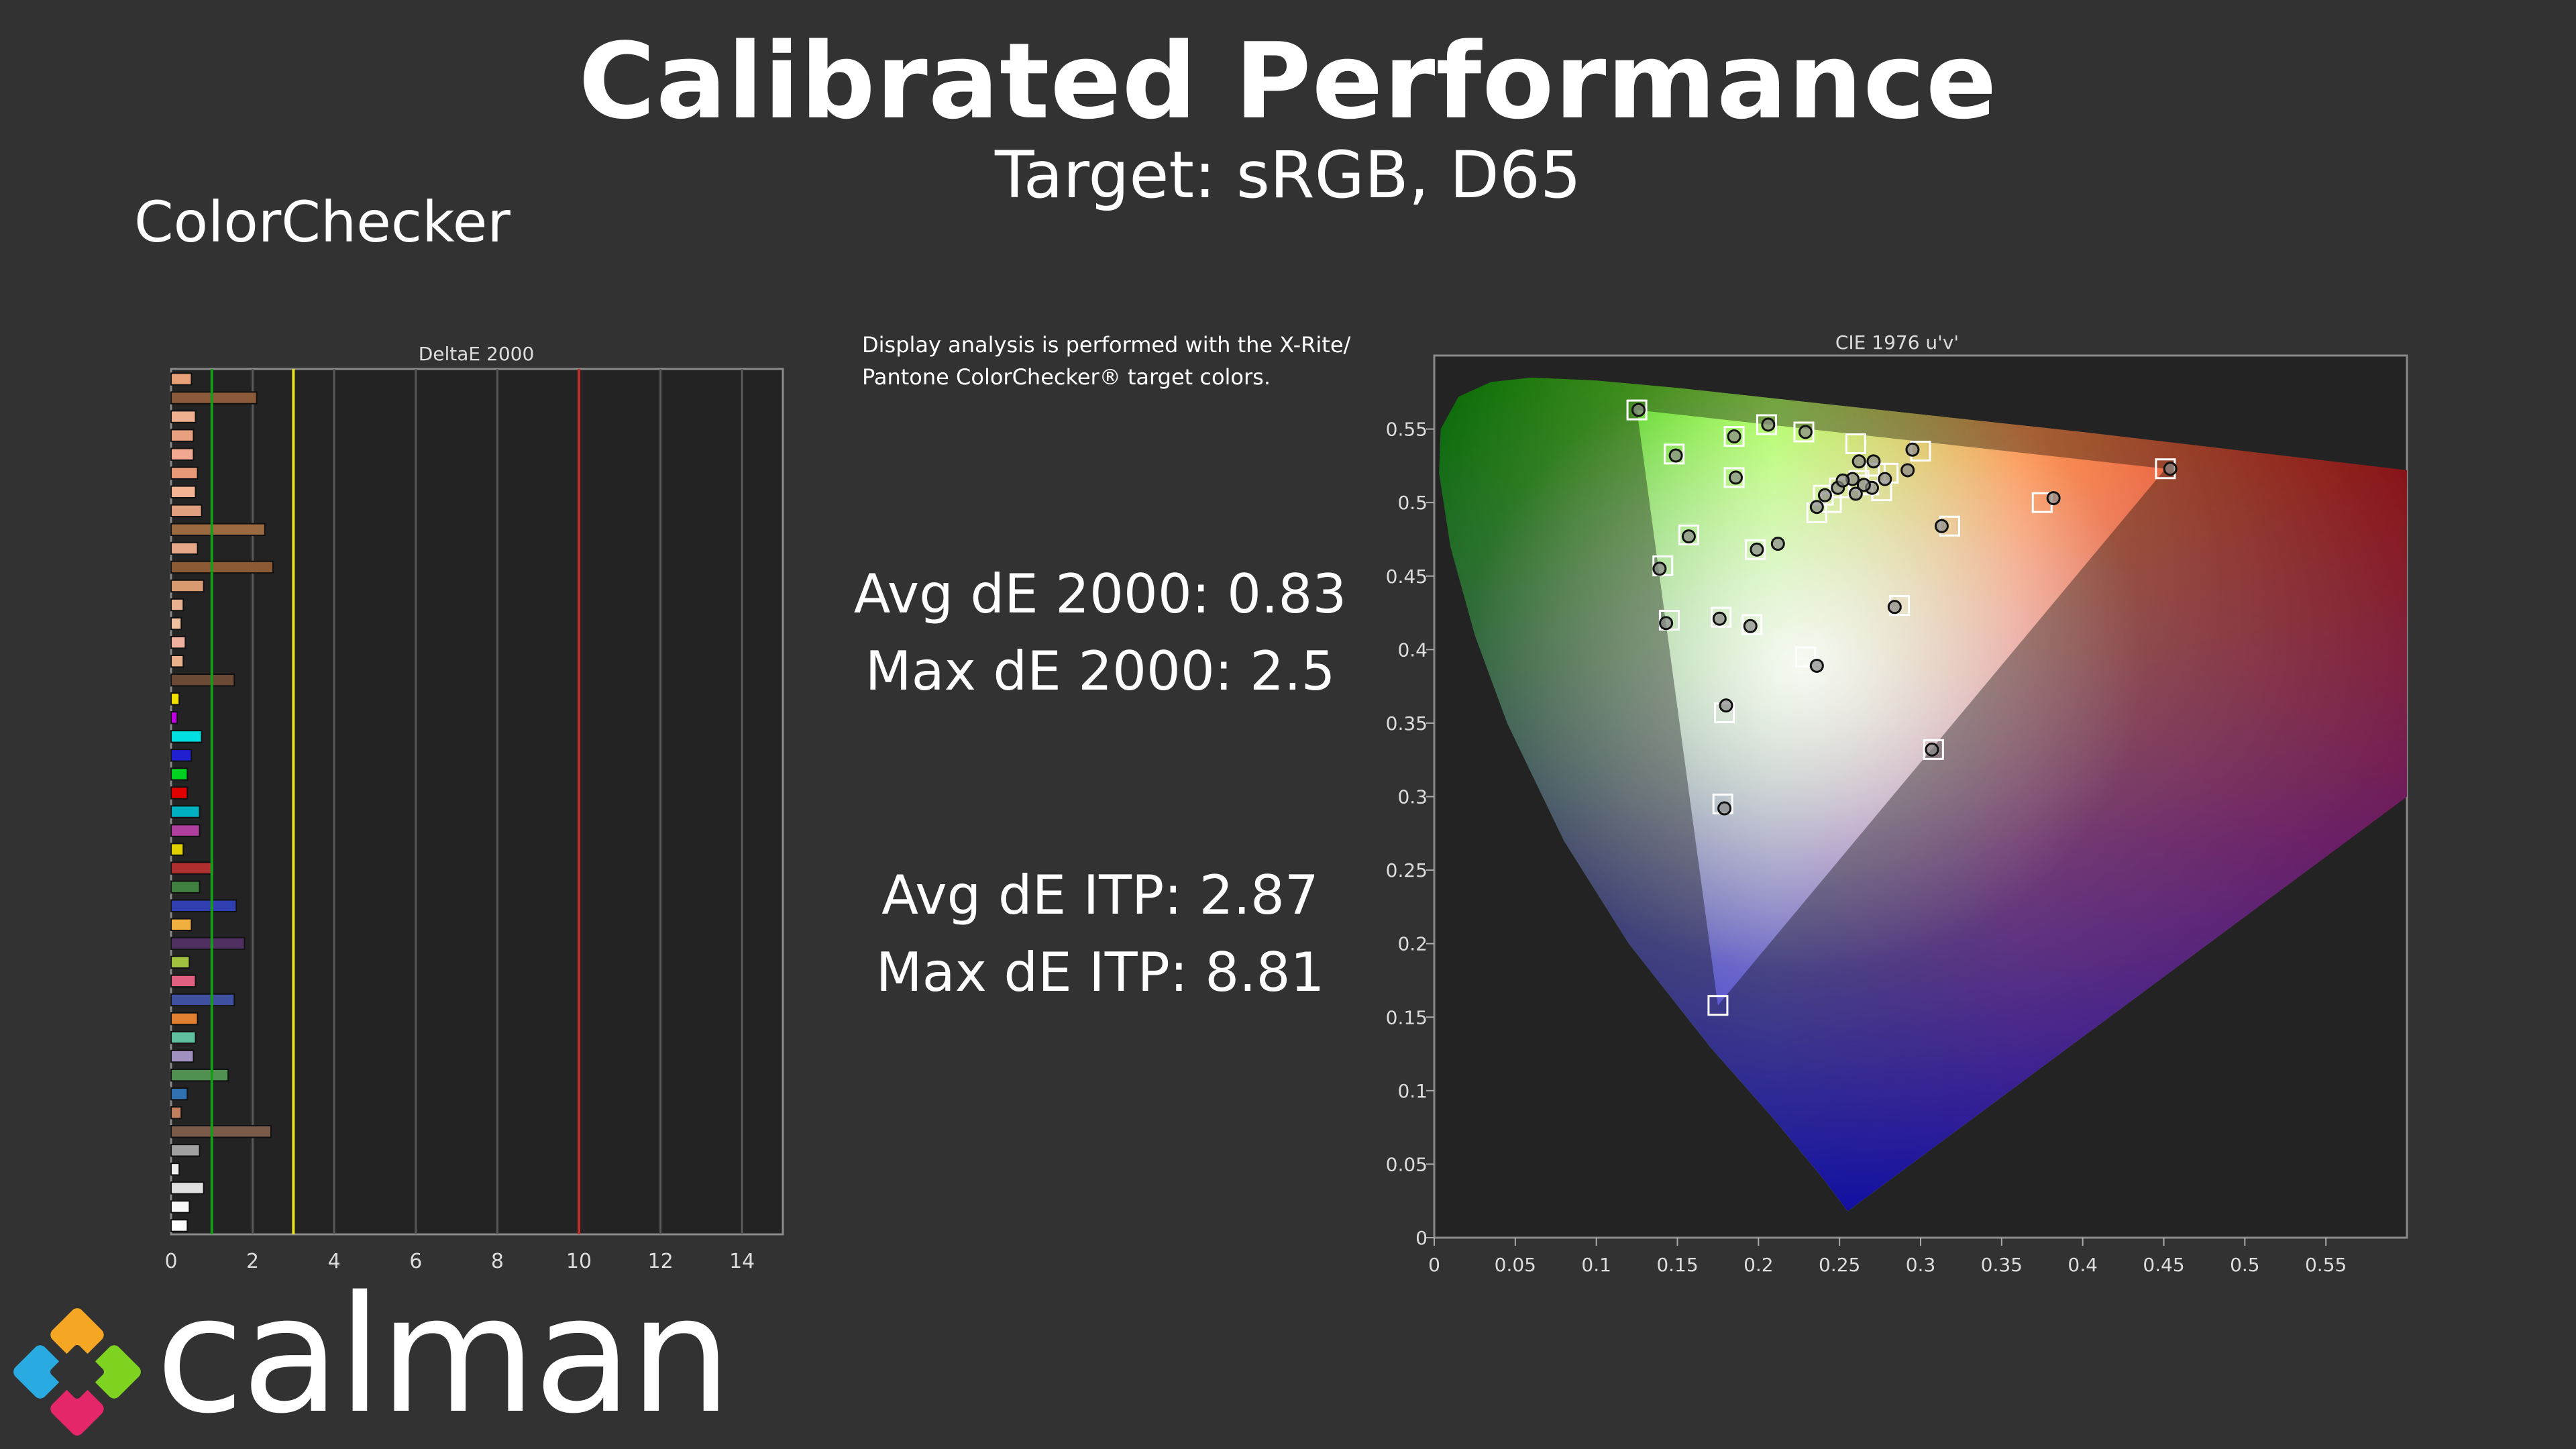 This screenshot has height=1449, width=2576. Describe the element at coordinates (1100, 934) in the screenshot. I see `itp-stats: Avg dE ITP: 2.87 Max dE ITP: 8.81` at that location.